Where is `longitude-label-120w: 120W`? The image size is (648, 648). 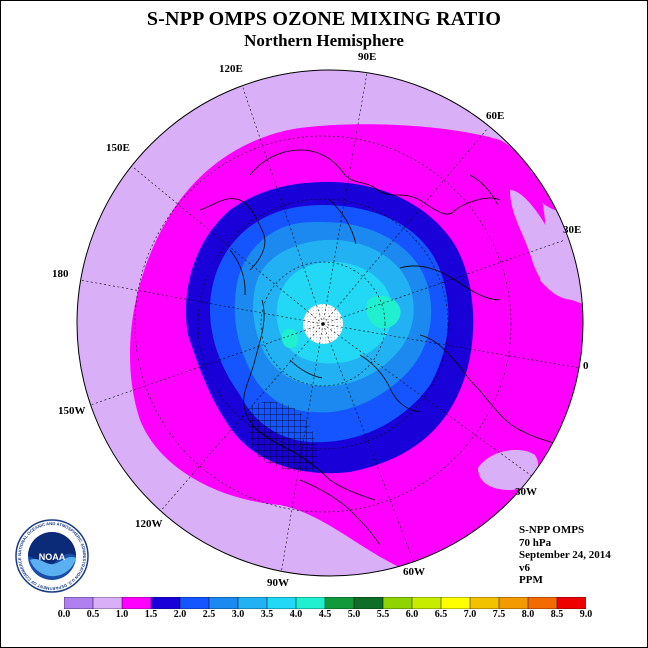 longitude-label-120w: 120W is located at coordinates (149, 524).